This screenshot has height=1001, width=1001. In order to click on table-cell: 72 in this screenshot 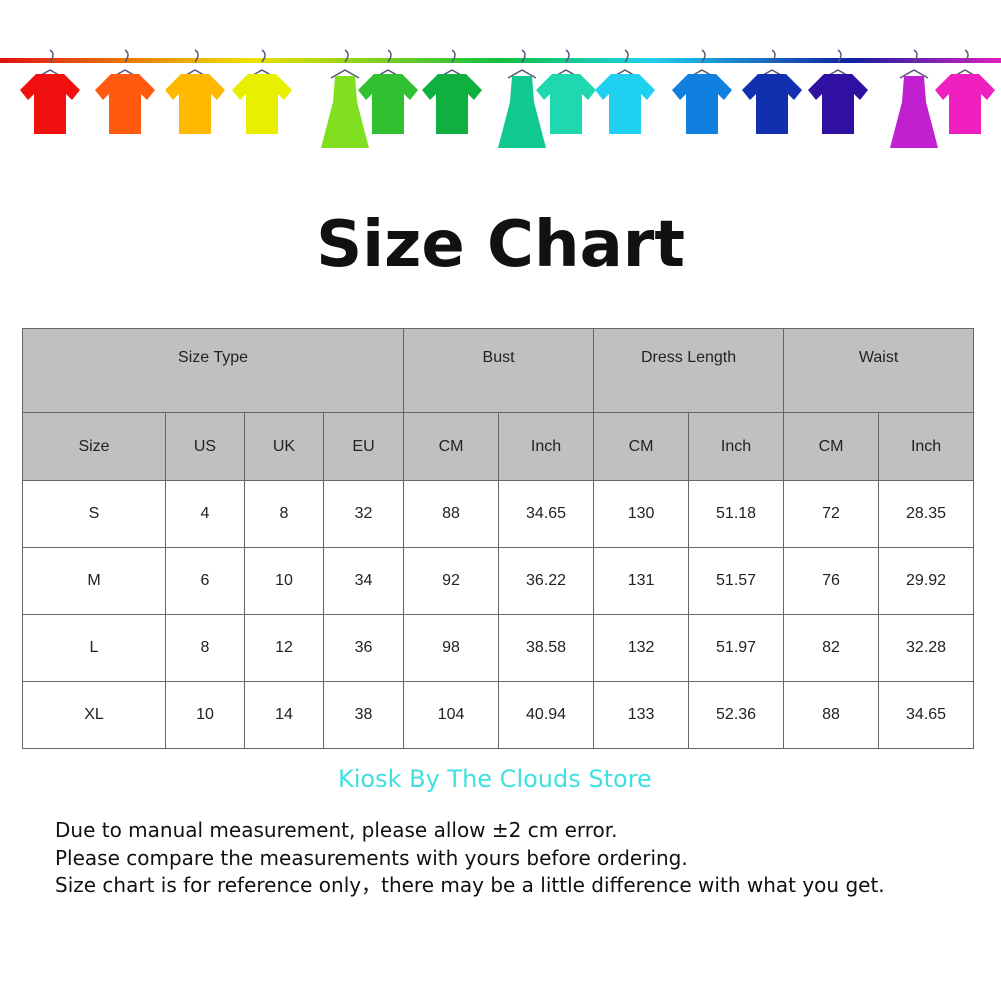, I will do `click(831, 514)`.